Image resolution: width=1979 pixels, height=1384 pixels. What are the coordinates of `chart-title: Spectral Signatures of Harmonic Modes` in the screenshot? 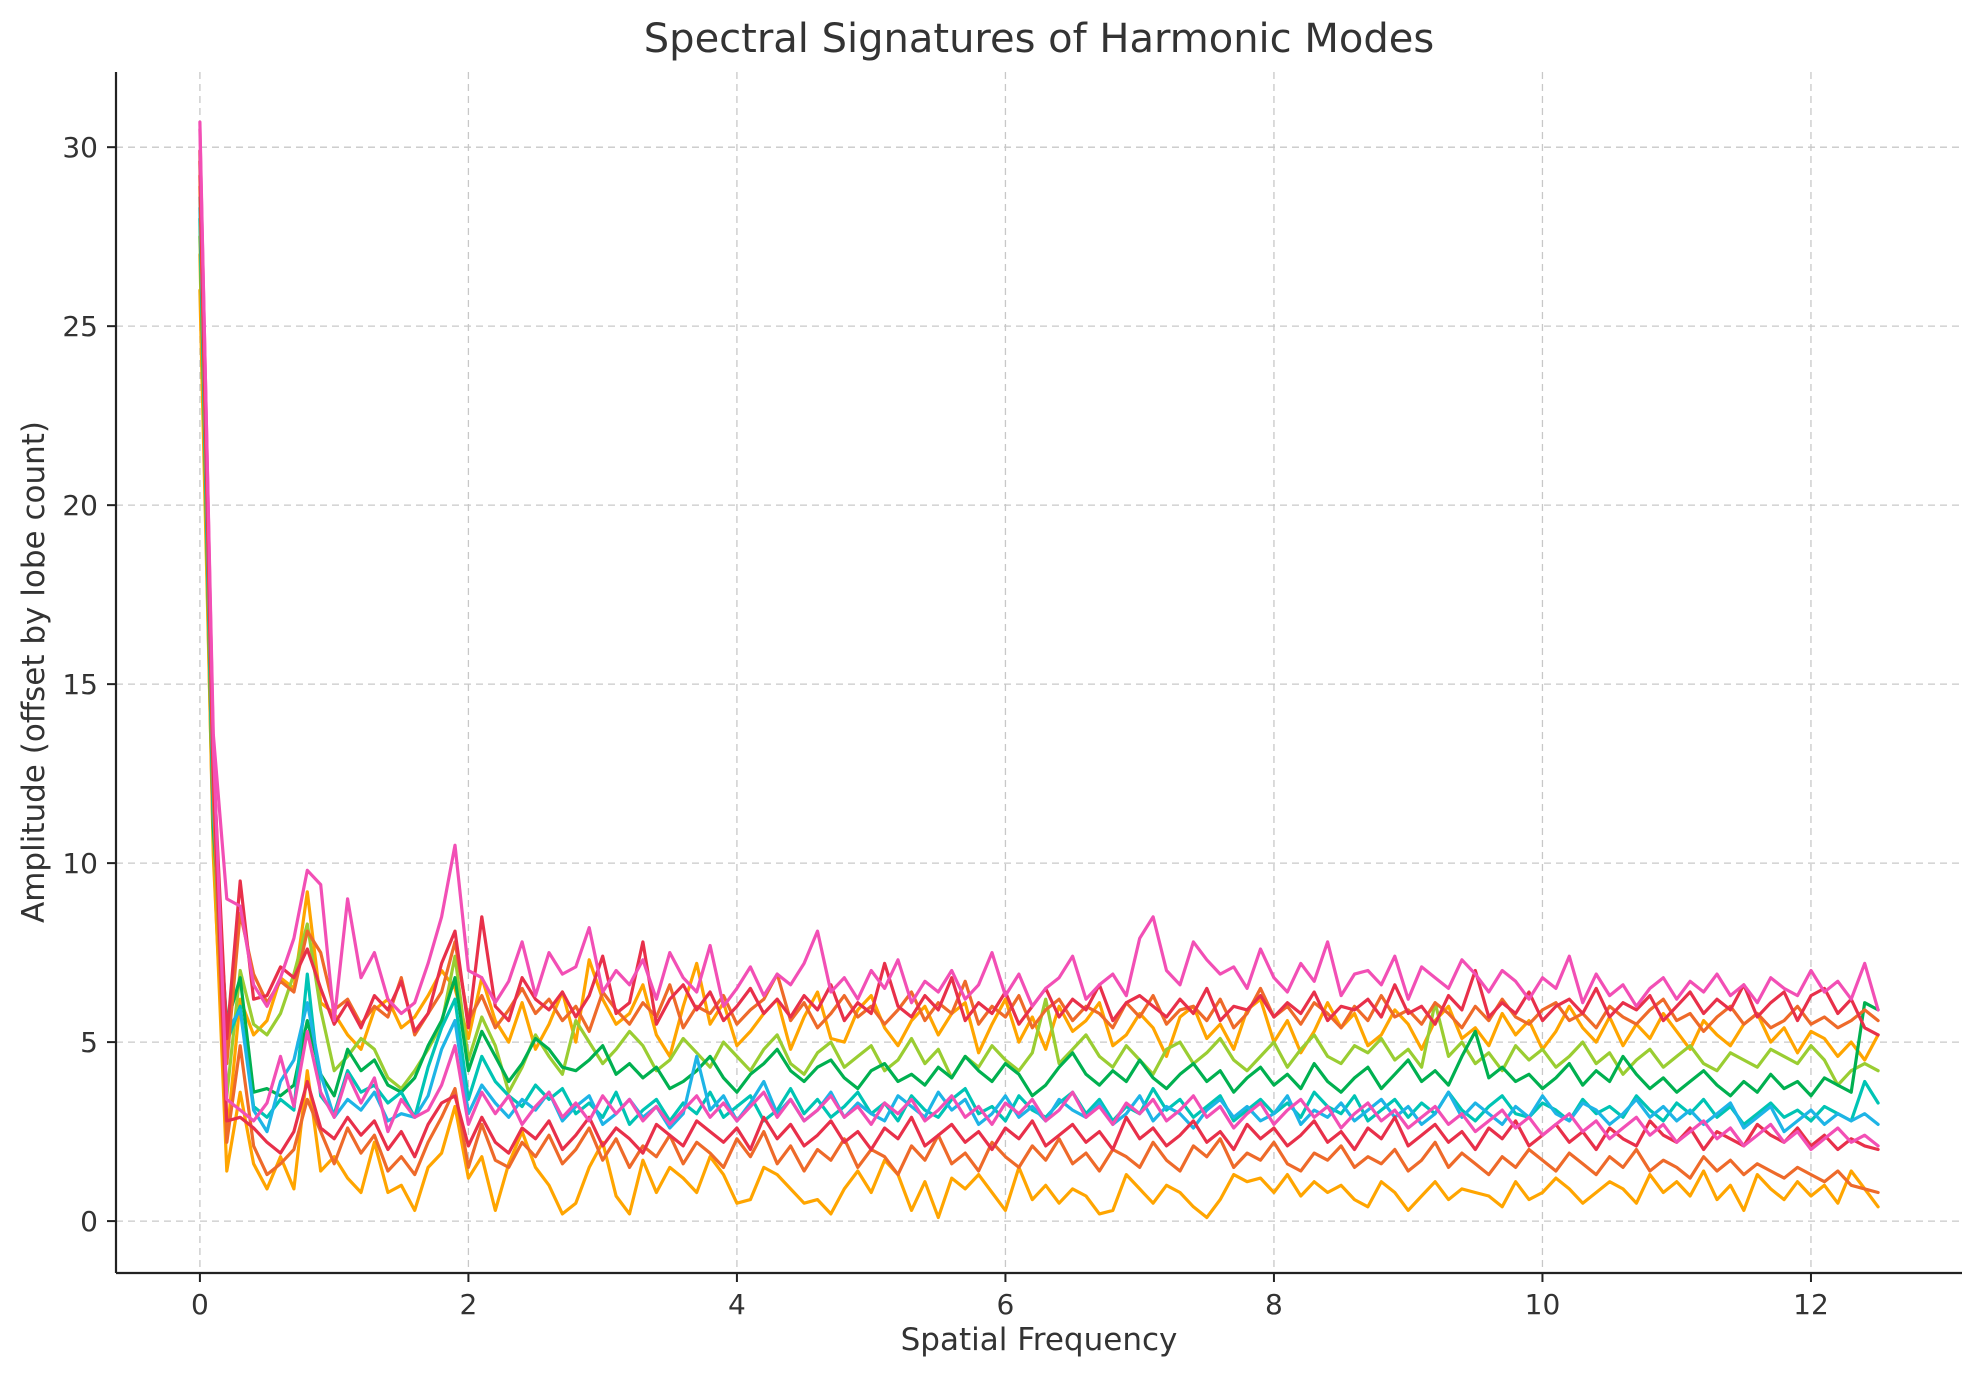 It's located at (1039, 39).